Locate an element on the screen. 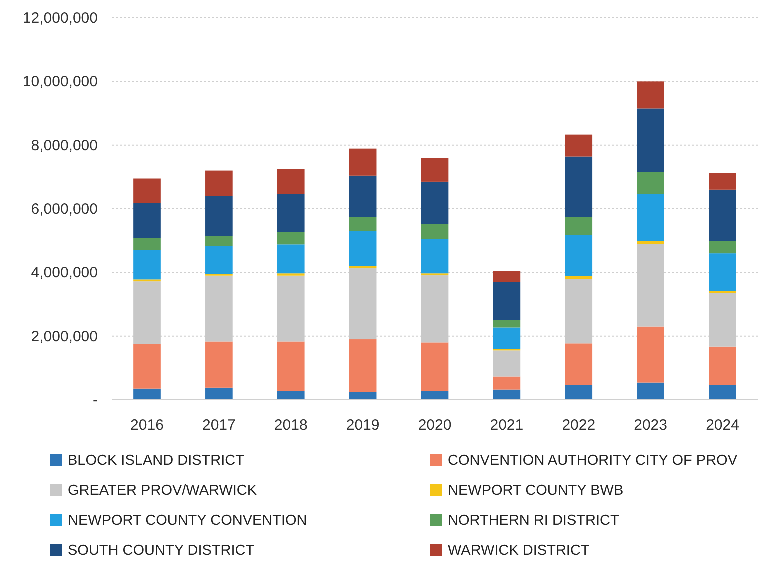 Image resolution: width=764 pixels, height=586 pixels. x-tick-label: 2021 is located at coordinates (507, 425).